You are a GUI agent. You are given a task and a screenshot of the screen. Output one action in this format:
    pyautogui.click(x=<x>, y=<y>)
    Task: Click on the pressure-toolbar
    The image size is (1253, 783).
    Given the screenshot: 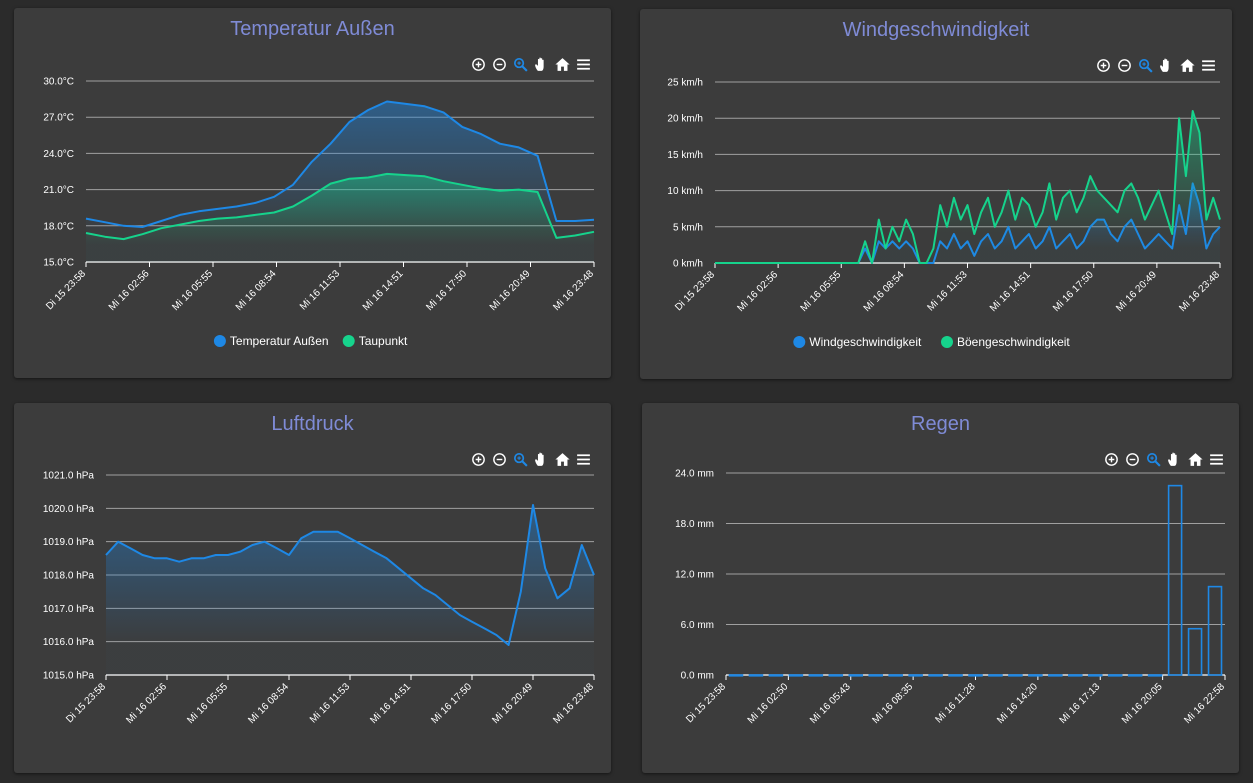 What is the action you would take?
    pyautogui.click(x=531, y=459)
    